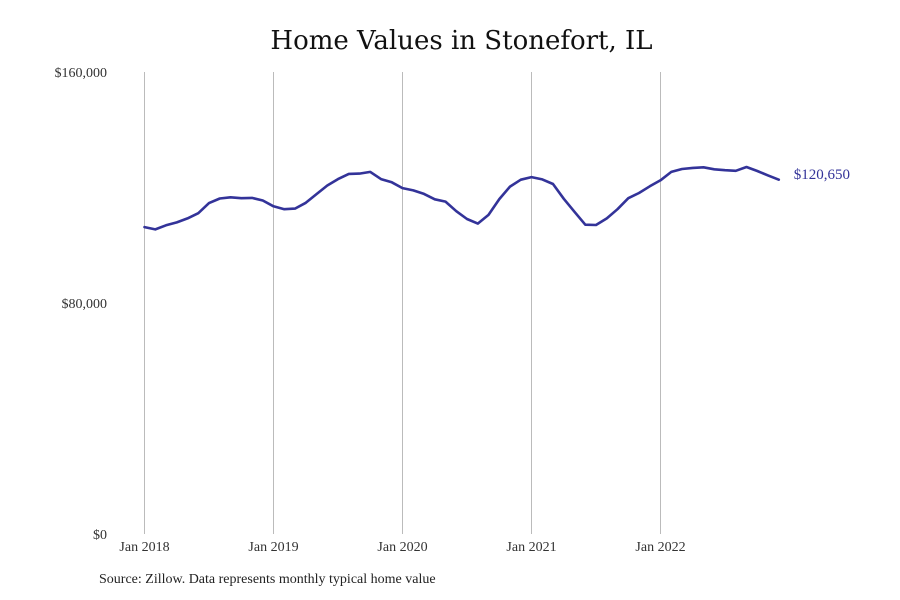  What do you see at coordinates (144, 547) in the screenshot?
I see `x-tick-label: Jan 2018` at bounding box center [144, 547].